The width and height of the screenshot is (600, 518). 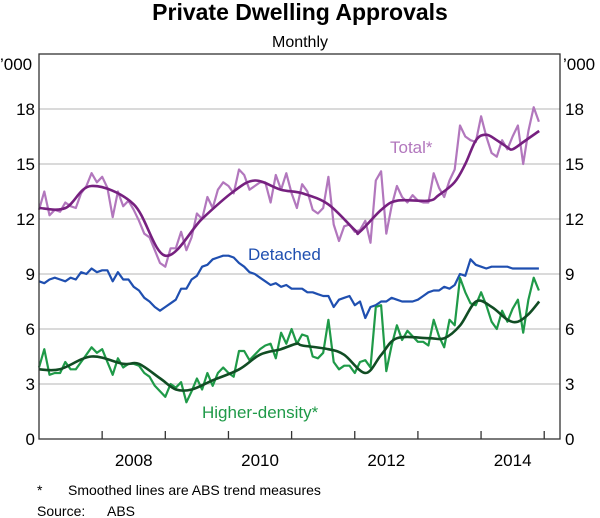 I want to click on series-line-detached, so click(x=288, y=287).